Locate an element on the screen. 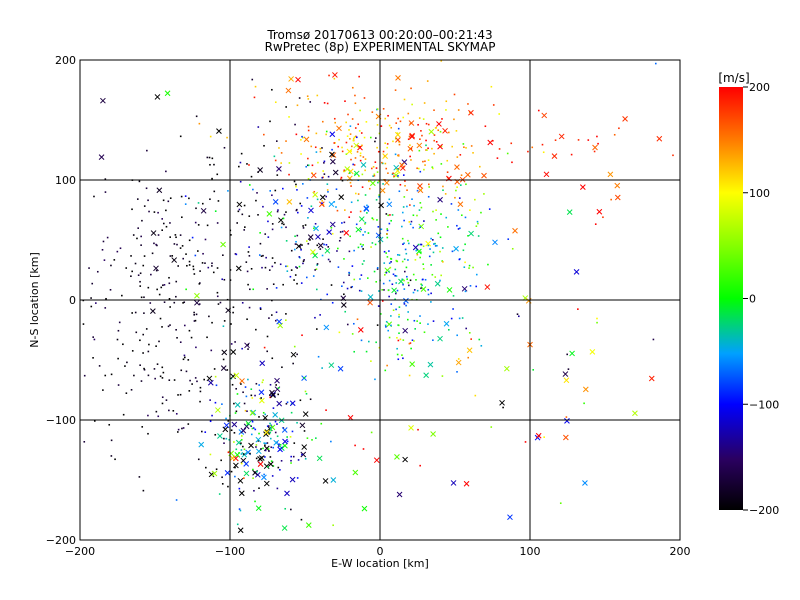 The height and width of the screenshot is (600, 800). y-tick-label: −200 is located at coordinates (61, 540).